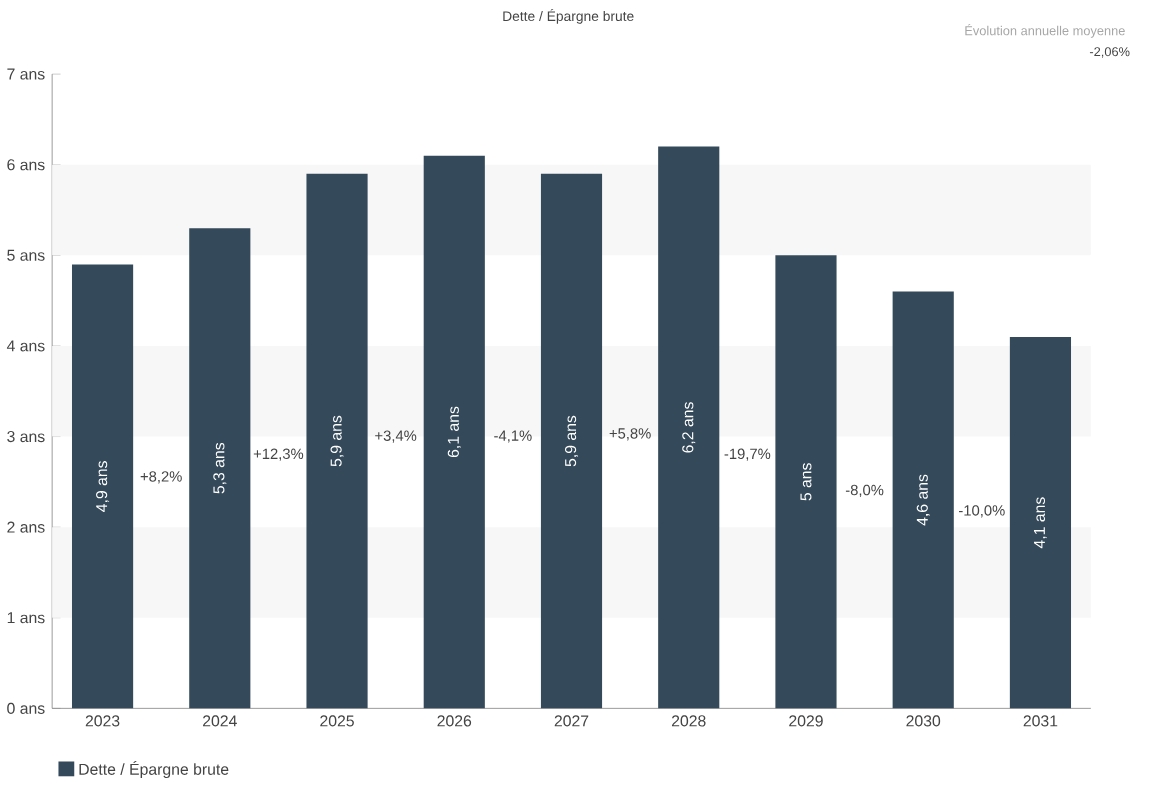 The height and width of the screenshot is (786, 1164). Describe the element at coordinates (747, 454) in the screenshot. I see `annotation: -19,7%` at that location.